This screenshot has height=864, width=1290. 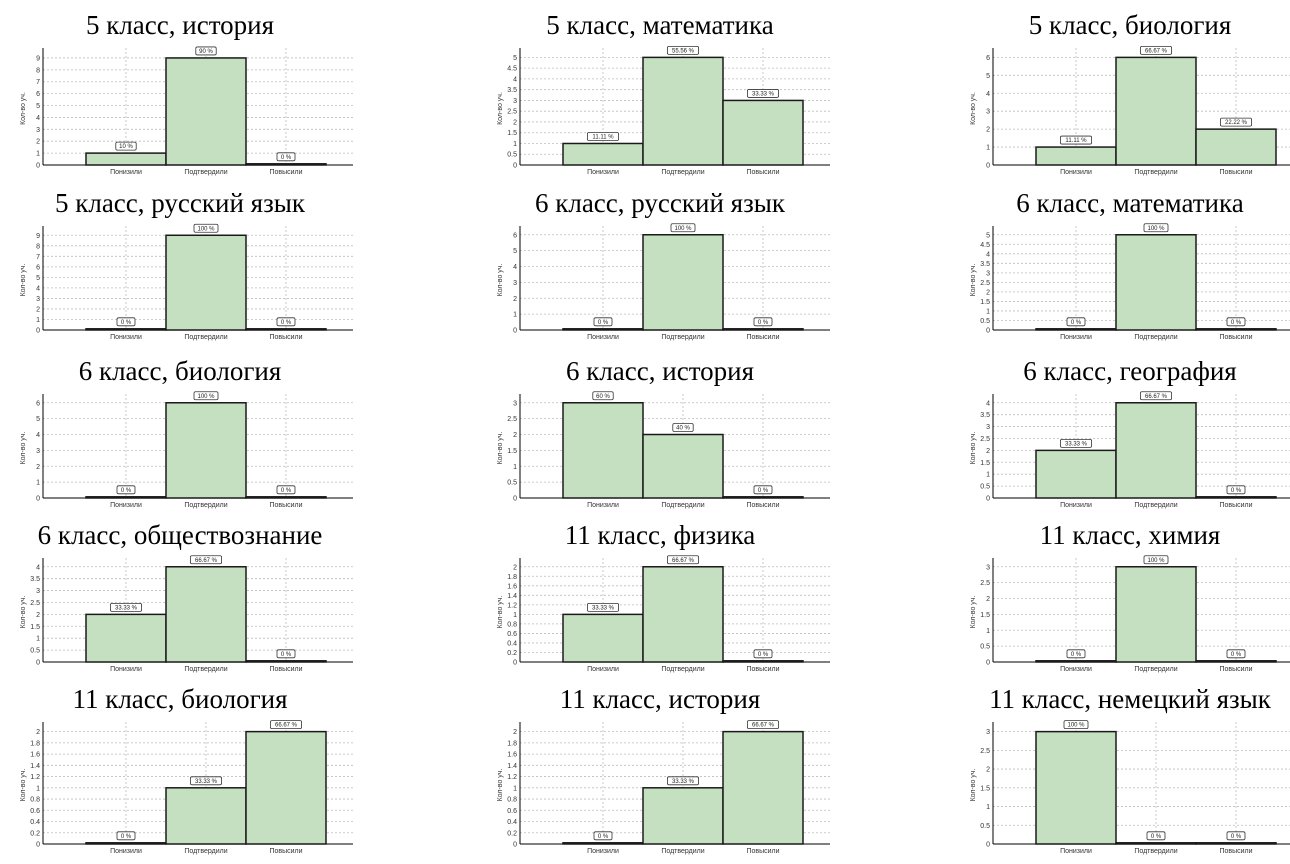 I want to click on chart-title: 5 класс, история, so click(x=180, y=25).